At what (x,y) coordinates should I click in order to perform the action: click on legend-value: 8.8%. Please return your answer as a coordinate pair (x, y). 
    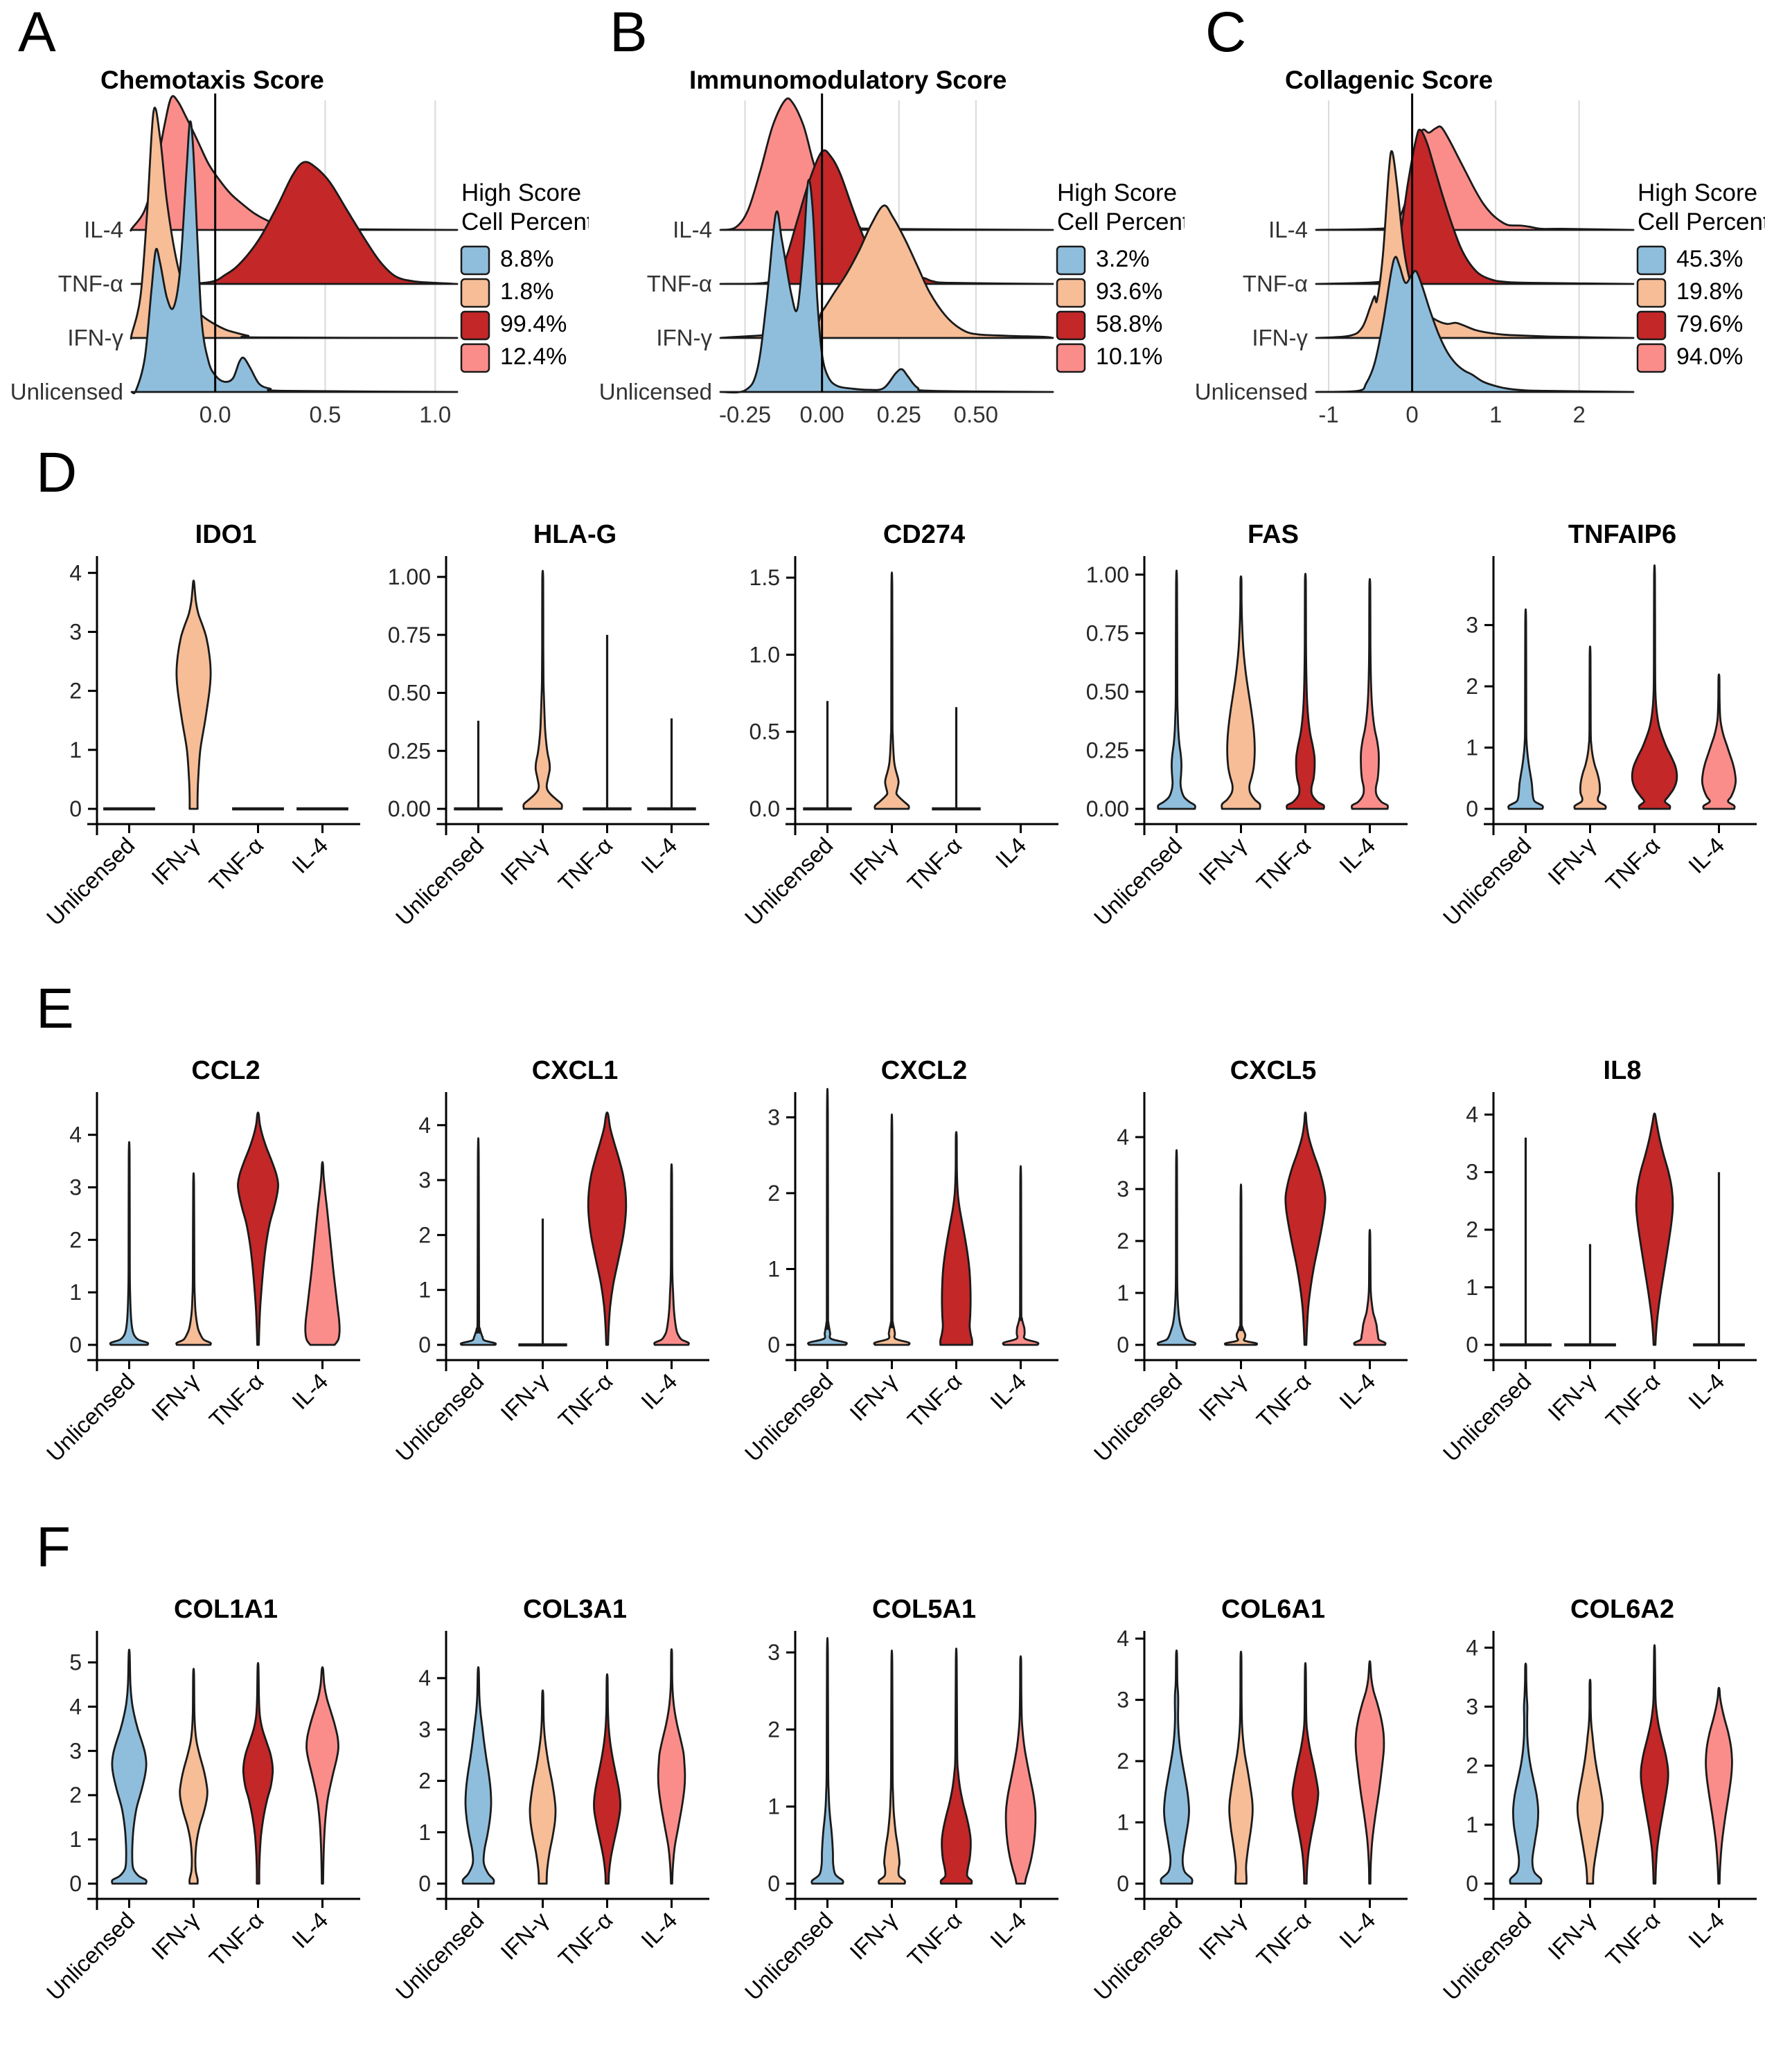
    Looking at the image, I should click on (527, 259).